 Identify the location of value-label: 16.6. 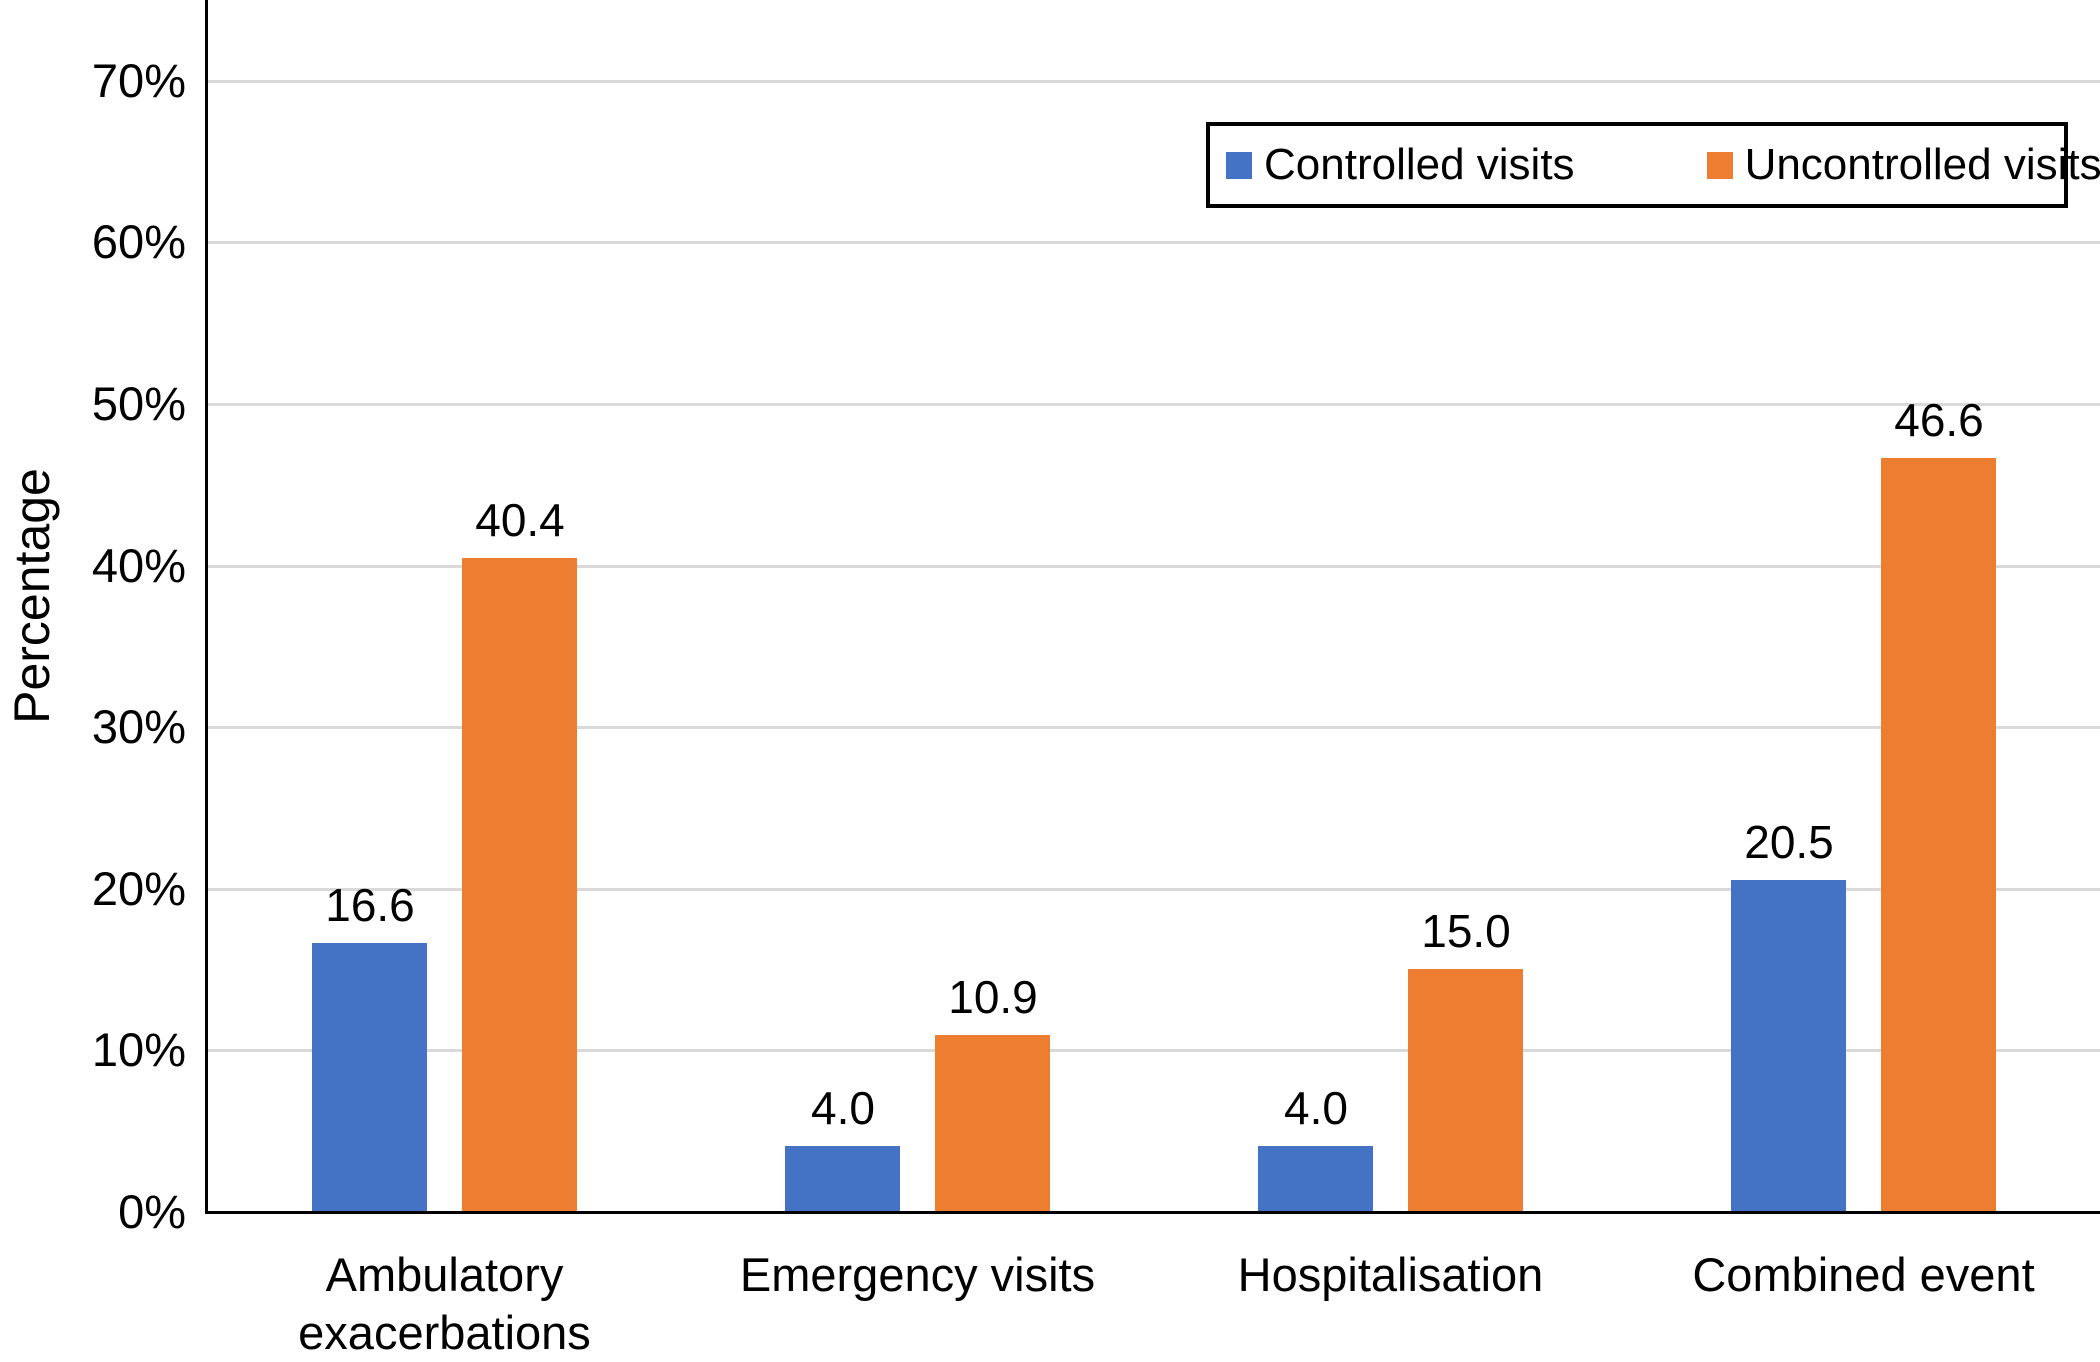
(370, 905).